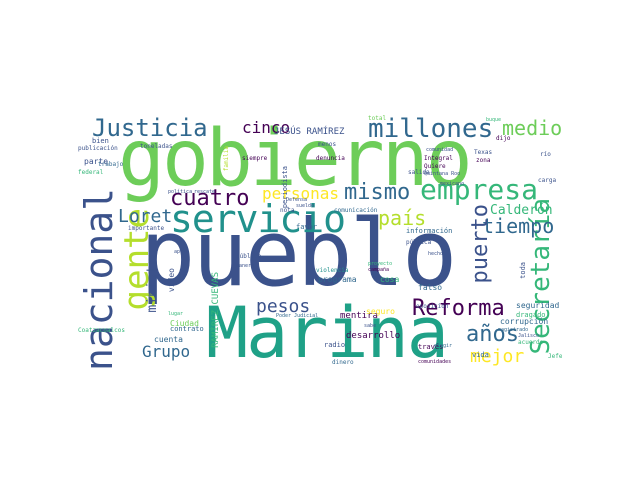 This screenshot has width=640, height=480. What do you see at coordinates (436, 254) in the screenshot?
I see `word-hecho: hecho` at bounding box center [436, 254].